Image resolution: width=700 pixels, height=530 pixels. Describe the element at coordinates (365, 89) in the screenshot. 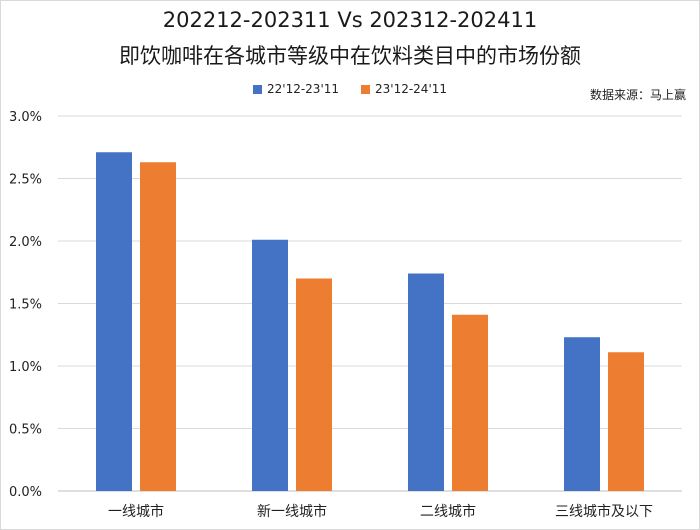

I see `legend-swatch-series2` at that location.